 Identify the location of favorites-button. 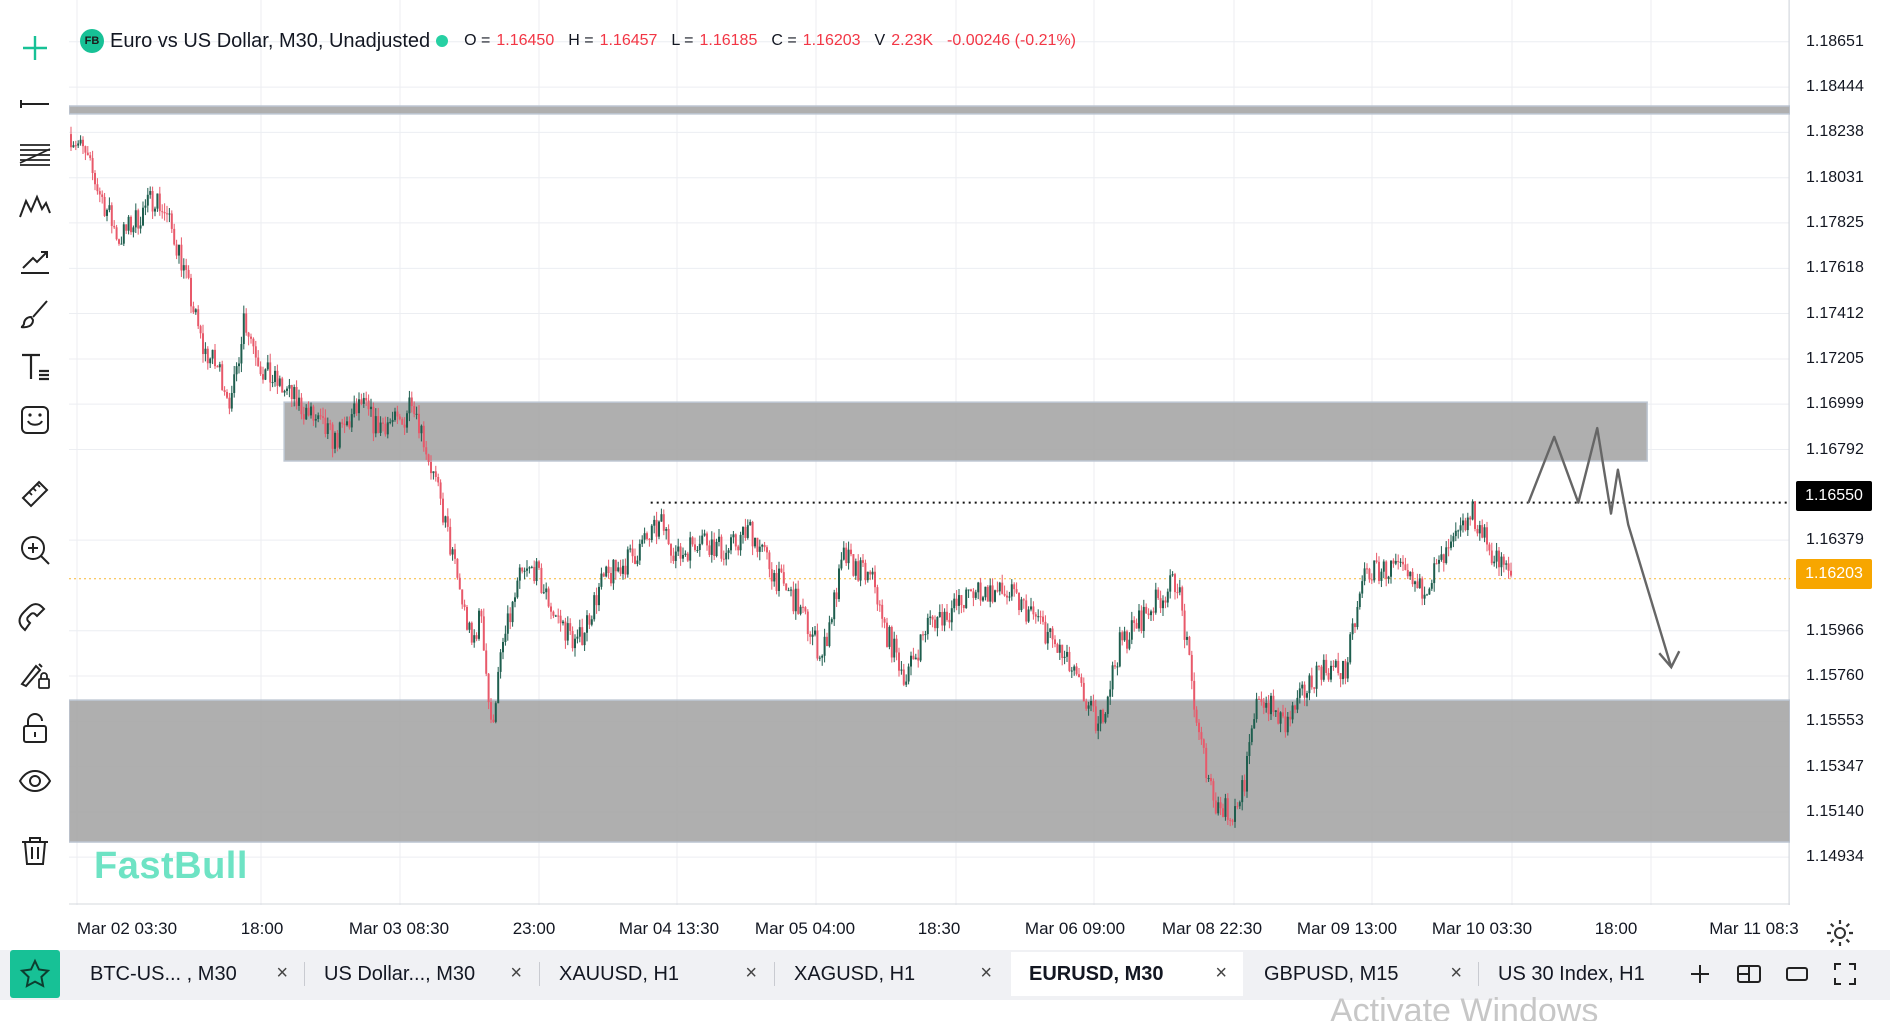
(35, 974).